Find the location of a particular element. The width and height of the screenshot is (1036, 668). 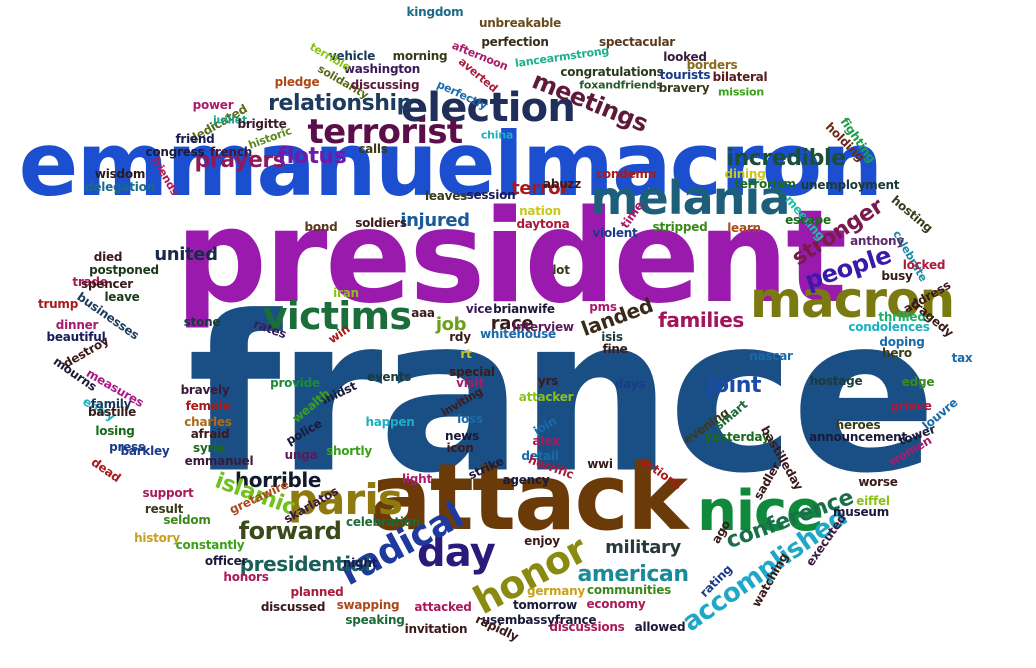

word-bond: bond is located at coordinates (321, 227).